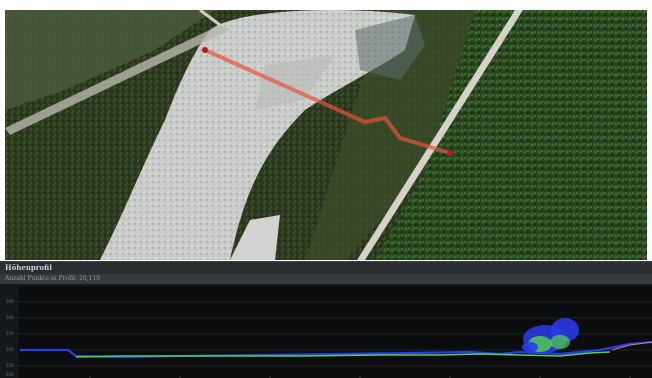 The width and height of the screenshot is (652, 378). I want to click on profile-panel-header: Höhenprofil, so click(326, 267).